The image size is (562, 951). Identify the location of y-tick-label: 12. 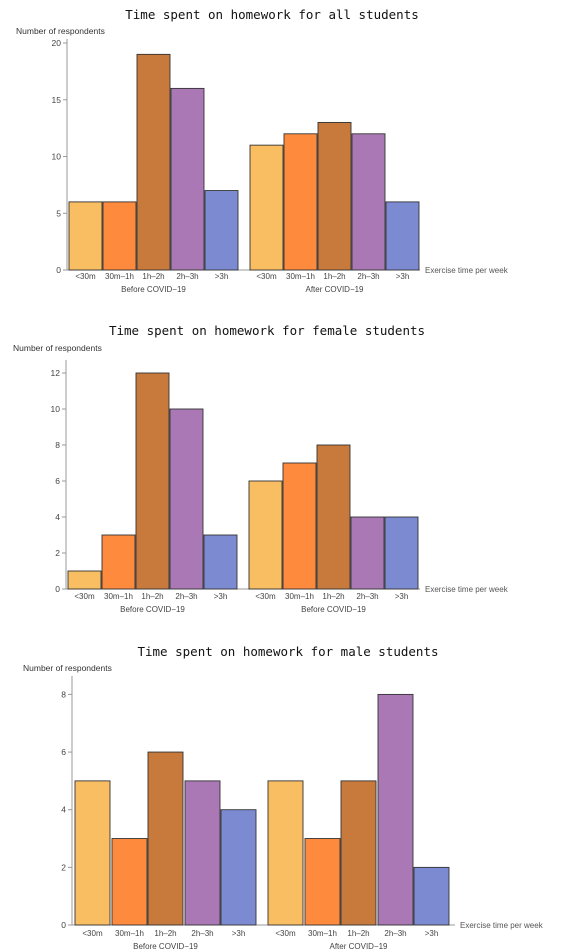
(56, 373).